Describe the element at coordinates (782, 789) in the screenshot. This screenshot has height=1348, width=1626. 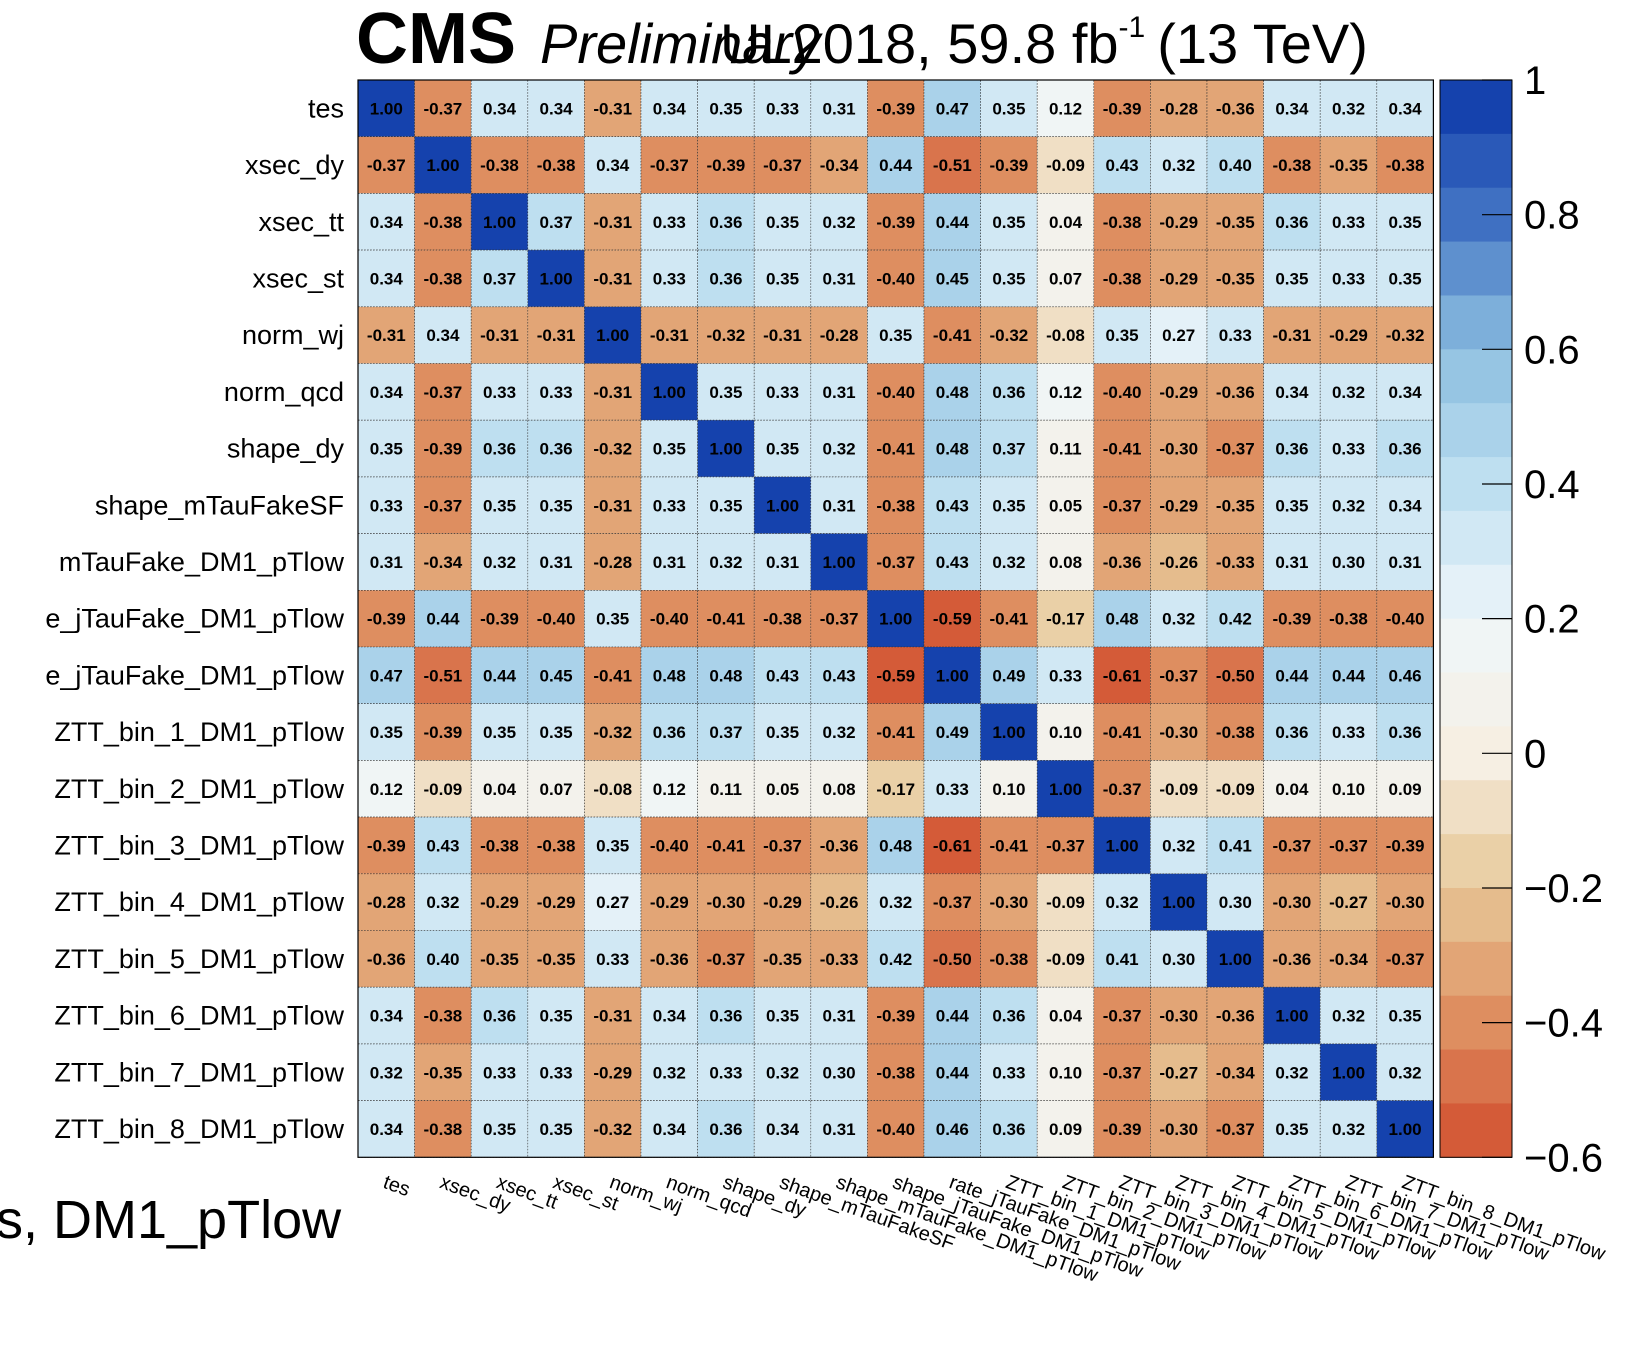
I see `cell-value-label: 0.05` at that location.